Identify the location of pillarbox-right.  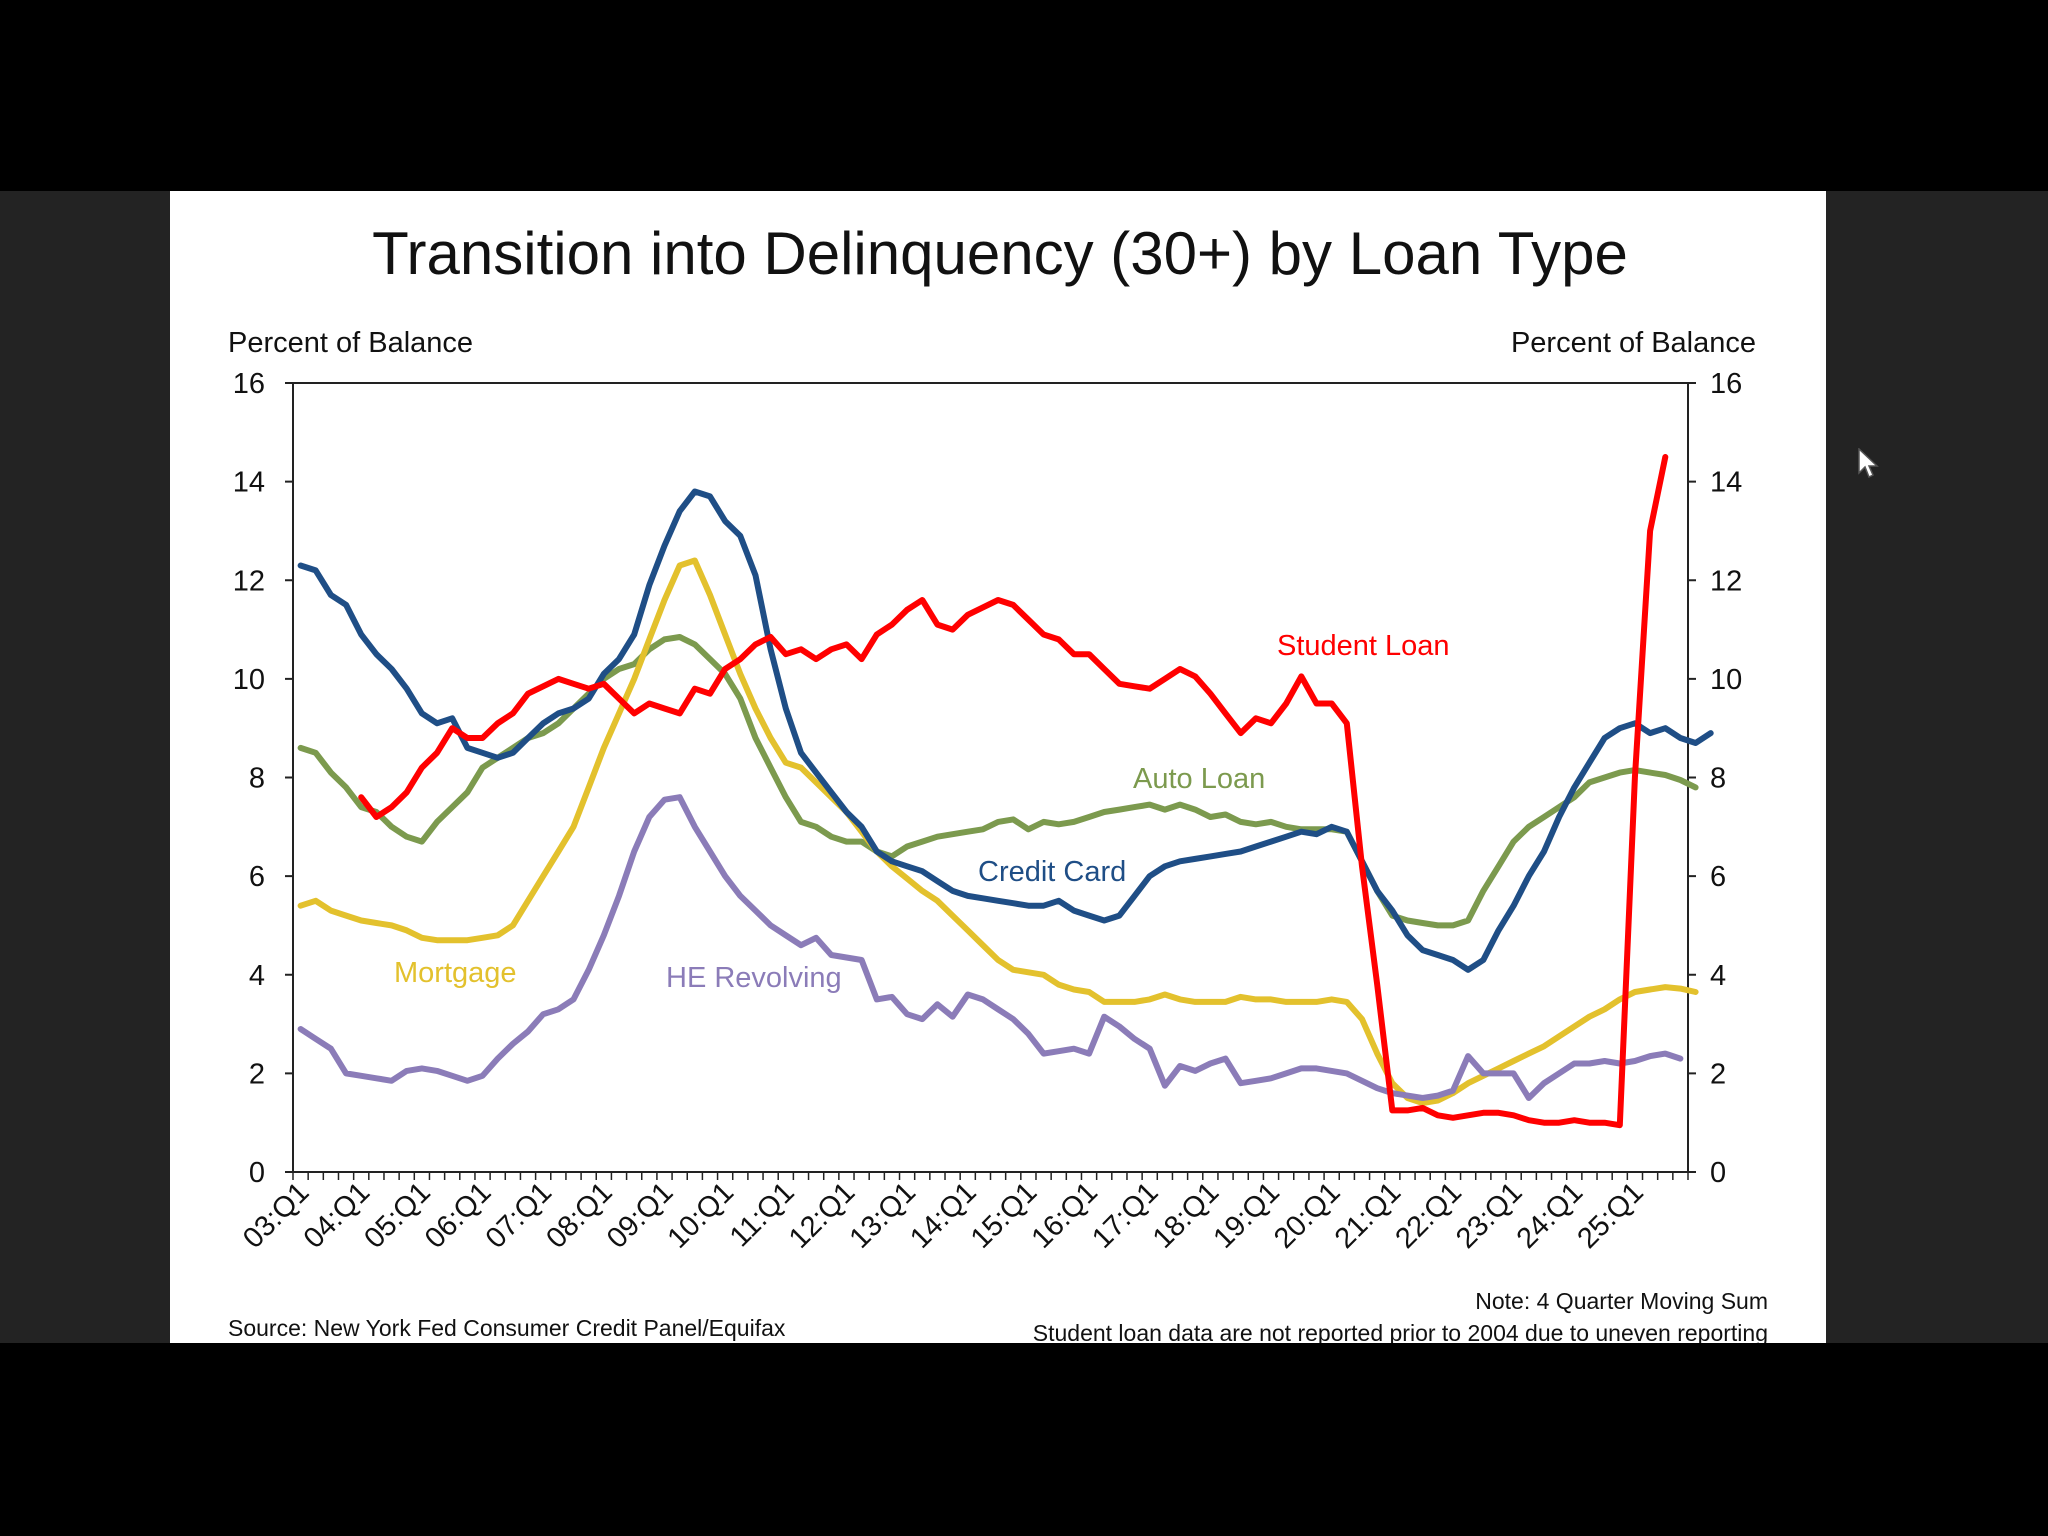
(1937, 767).